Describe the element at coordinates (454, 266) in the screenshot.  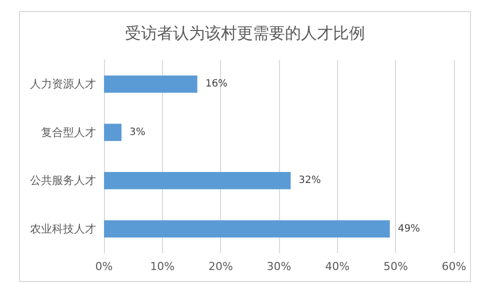
I see `x-tick-label: 60%` at that location.